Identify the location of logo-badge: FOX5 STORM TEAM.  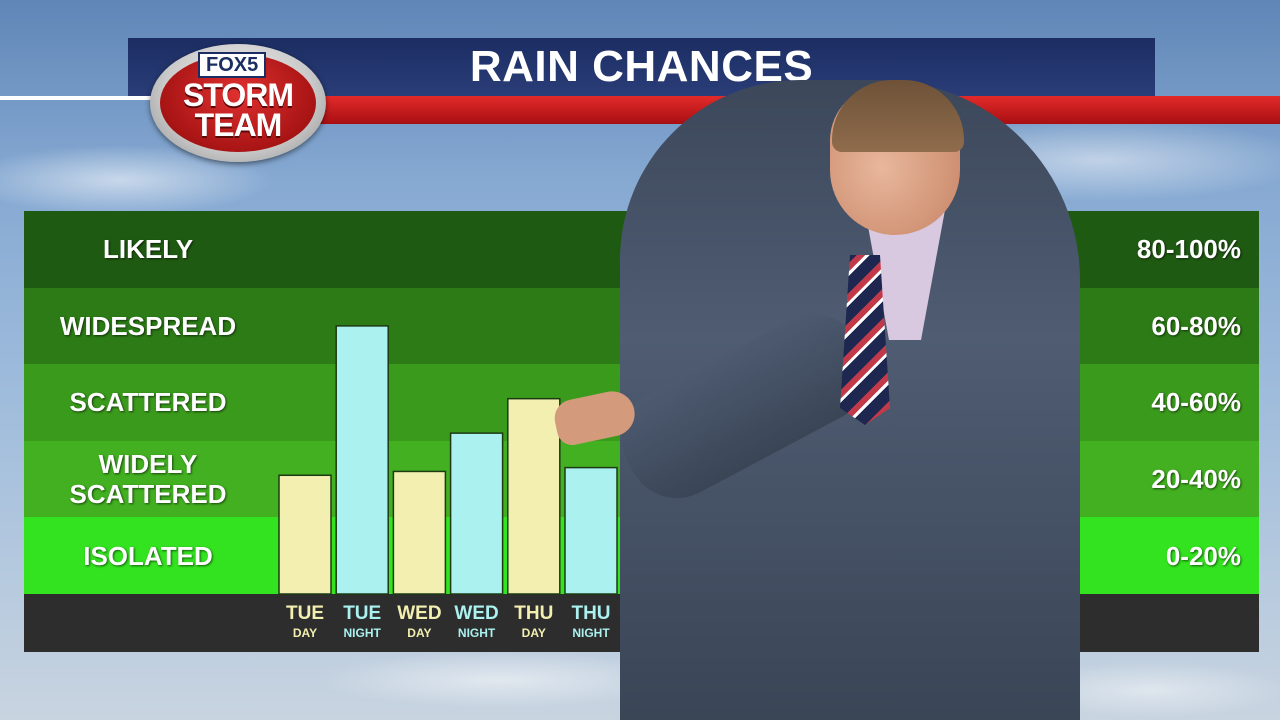
(238, 102).